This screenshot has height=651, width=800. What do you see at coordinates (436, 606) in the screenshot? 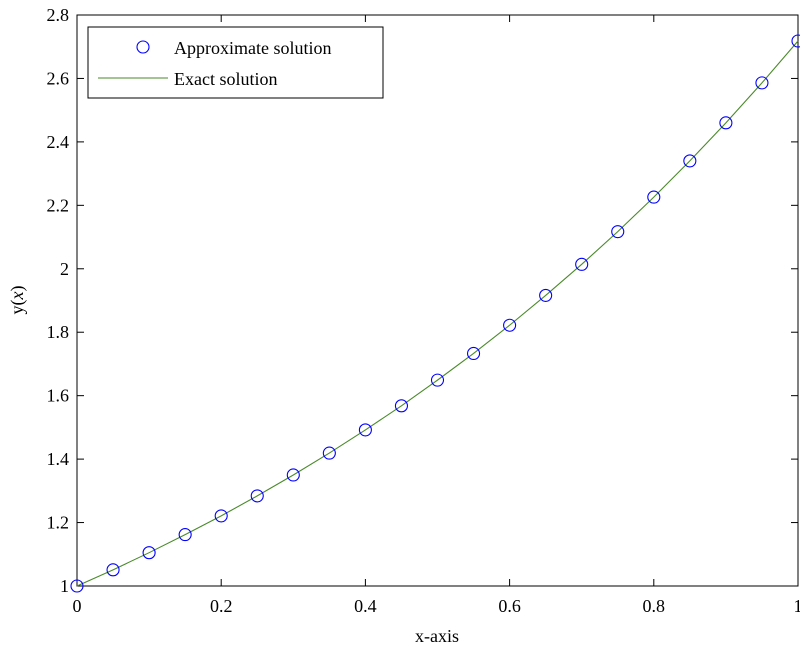
I see `x-tick-labels: 0 0.2 0.4 0.6 0.8 1` at bounding box center [436, 606].